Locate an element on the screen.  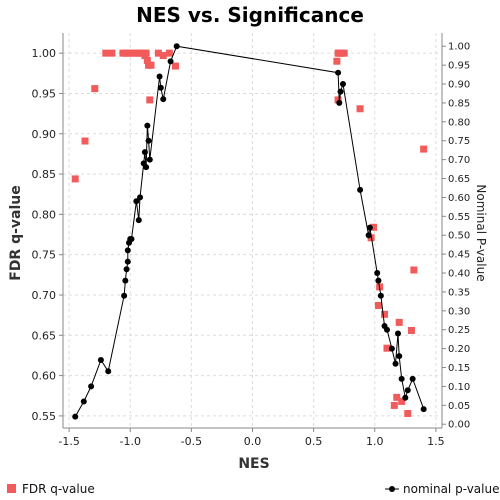
legend-swatch-fdr is located at coordinates (11, 488).